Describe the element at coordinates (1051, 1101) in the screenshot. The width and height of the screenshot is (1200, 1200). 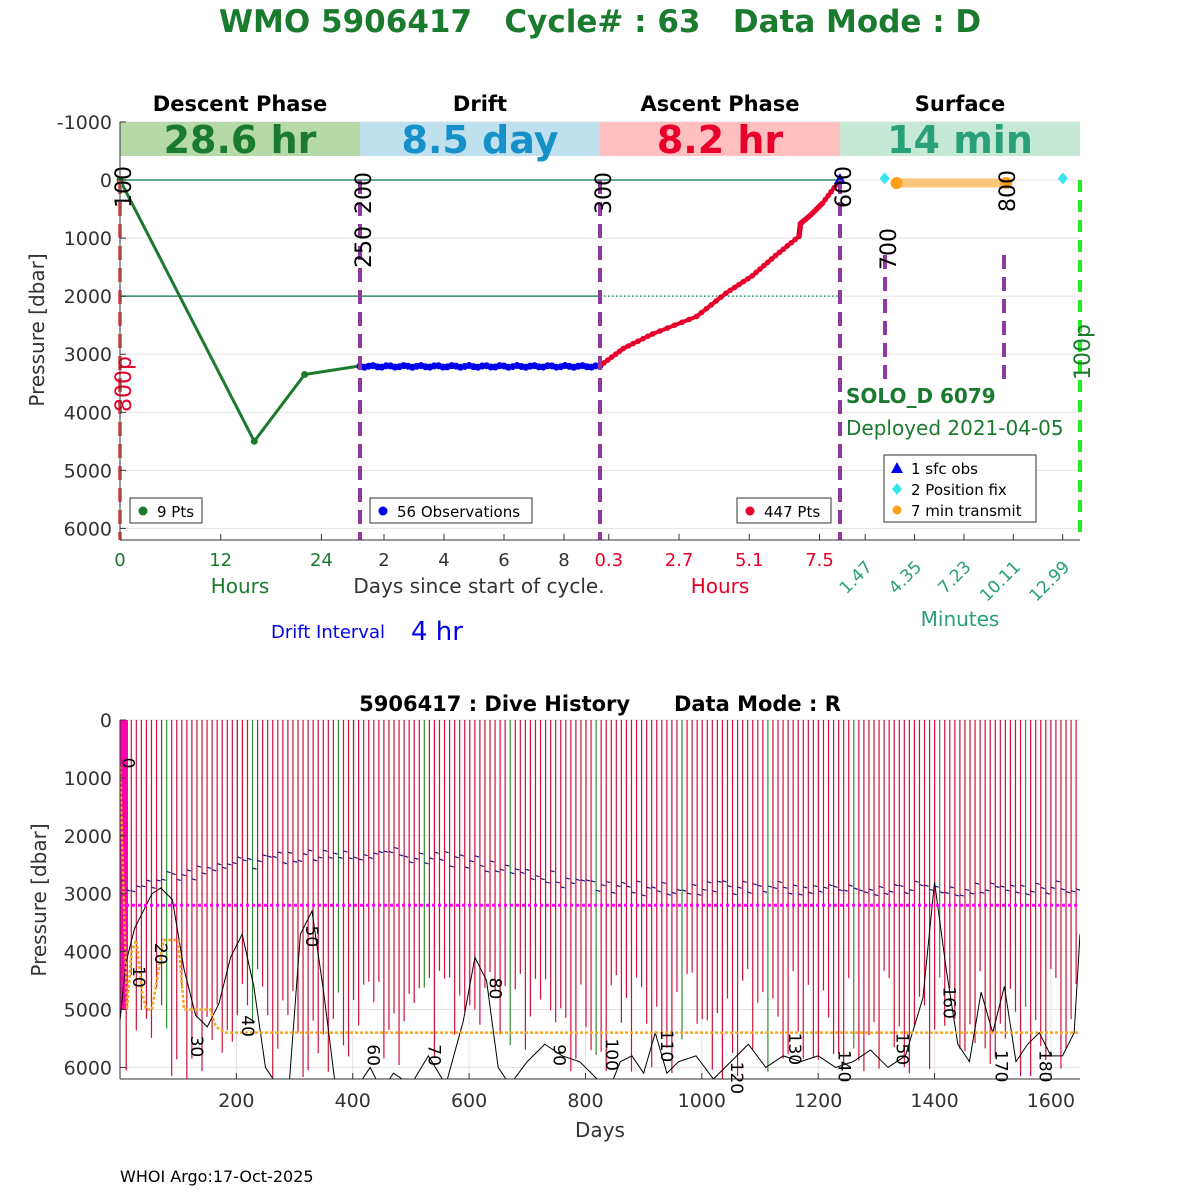
I see `bottom-x-tick-label: 1600` at that location.